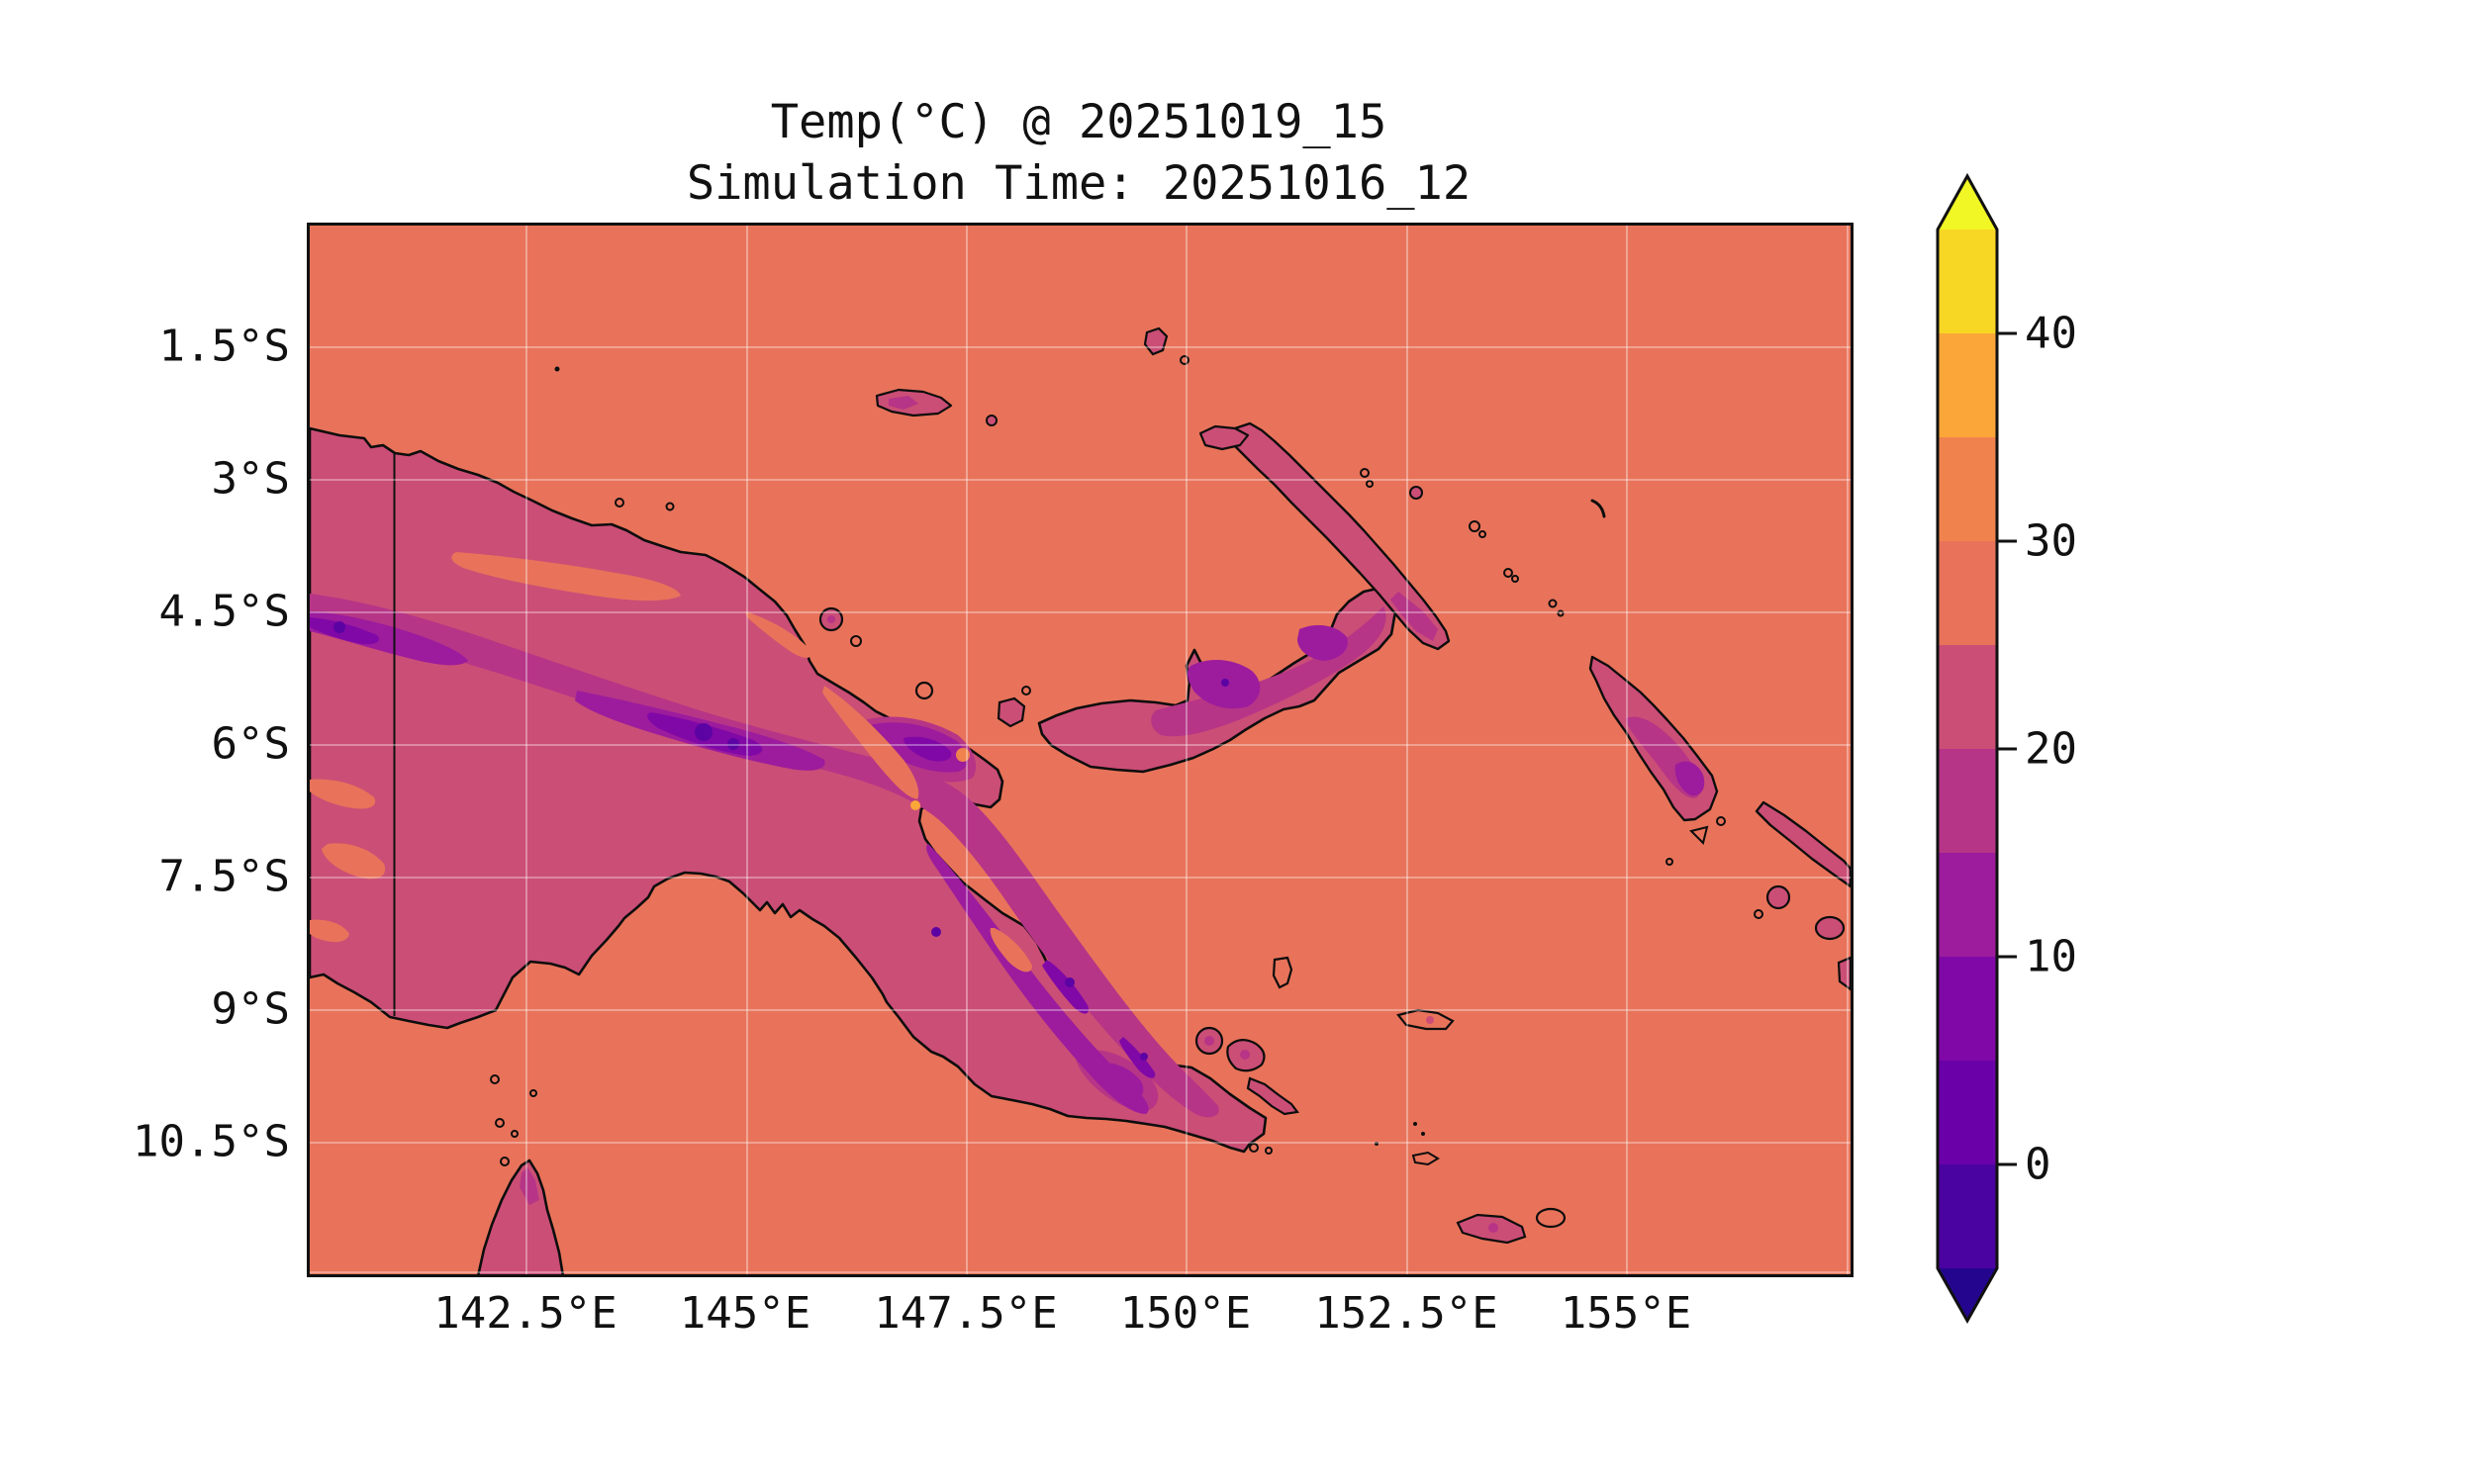 The height and width of the screenshot is (1484, 2474). I want to click on island-bagabag, so click(856, 641).